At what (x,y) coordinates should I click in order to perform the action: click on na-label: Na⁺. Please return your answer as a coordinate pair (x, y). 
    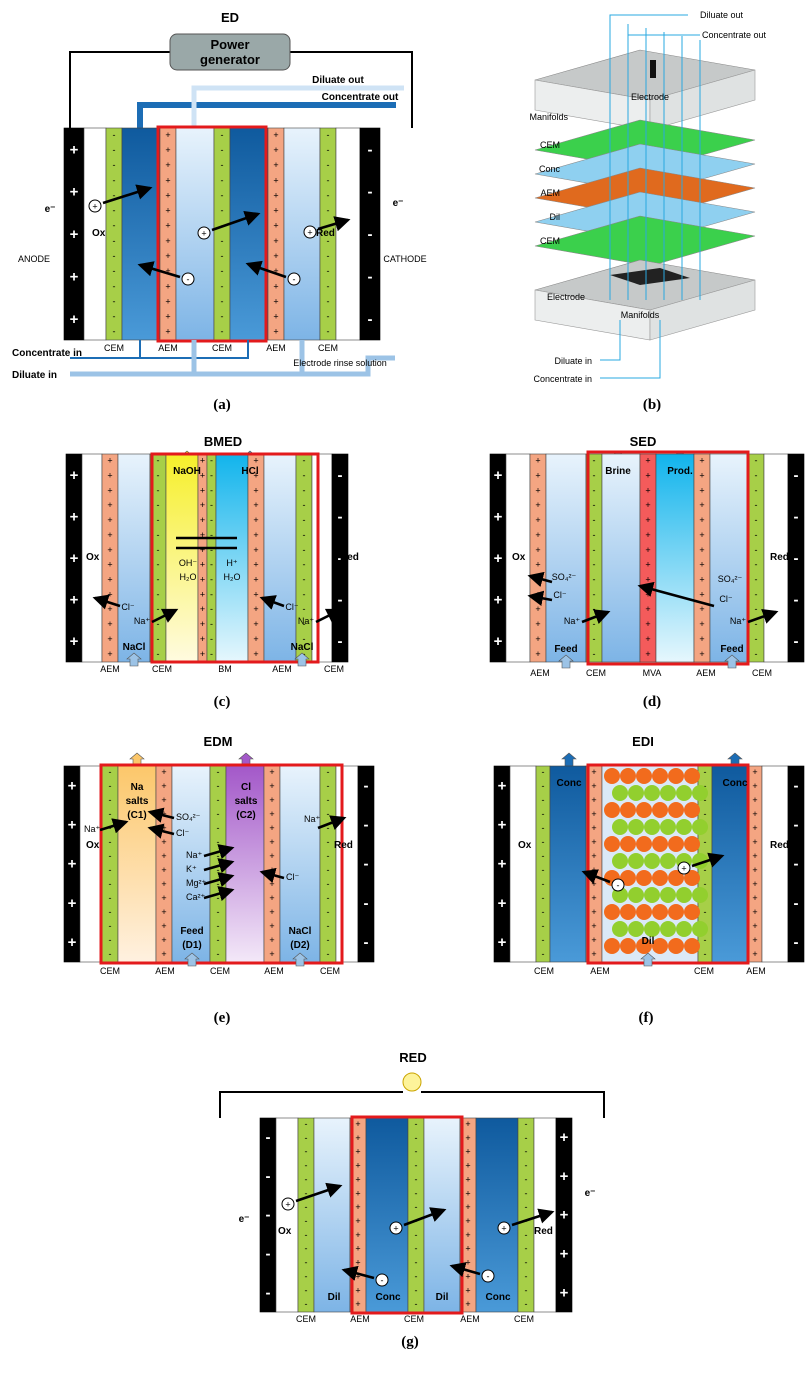
    Looking at the image, I should click on (142, 621).